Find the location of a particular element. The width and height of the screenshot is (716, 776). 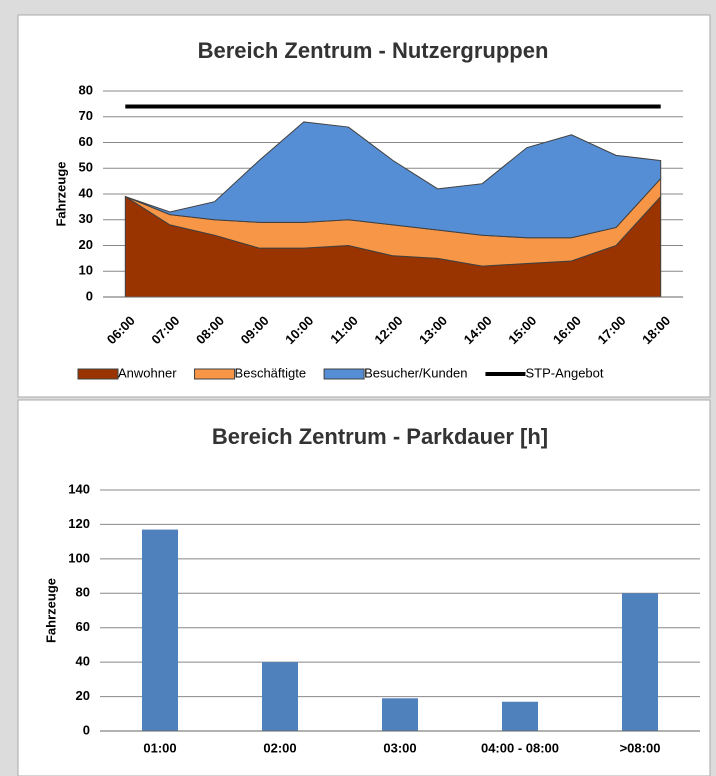

x-tick-label: 03:00 is located at coordinates (399, 747).